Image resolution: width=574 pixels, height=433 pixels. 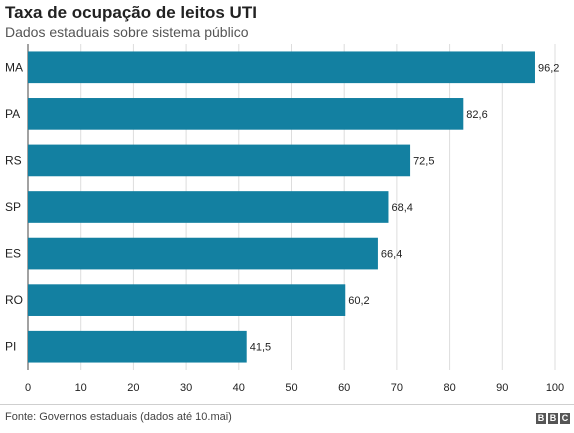 I want to click on category-label: PA, so click(x=12, y=114).